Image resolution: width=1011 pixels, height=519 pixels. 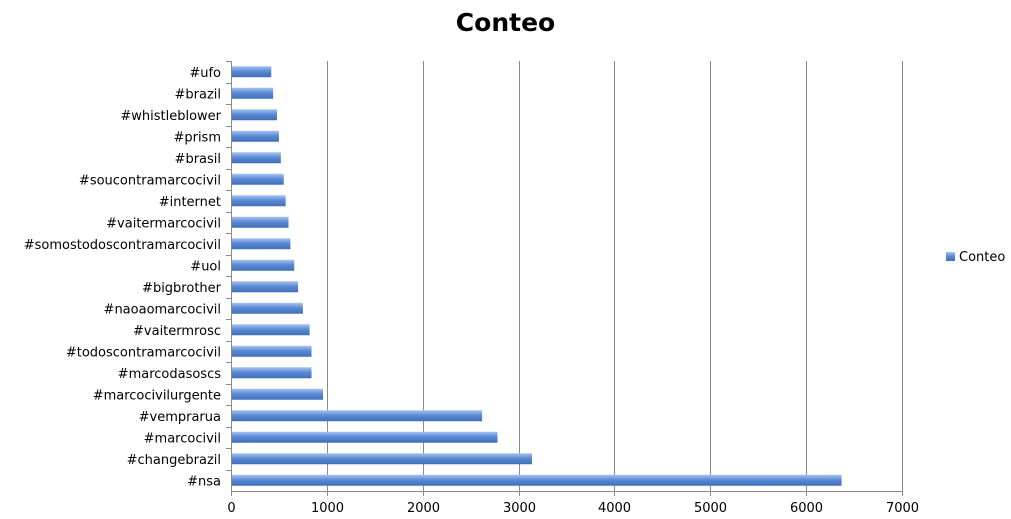 I want to click on legend: Conteo, so click(x=975, y=257).